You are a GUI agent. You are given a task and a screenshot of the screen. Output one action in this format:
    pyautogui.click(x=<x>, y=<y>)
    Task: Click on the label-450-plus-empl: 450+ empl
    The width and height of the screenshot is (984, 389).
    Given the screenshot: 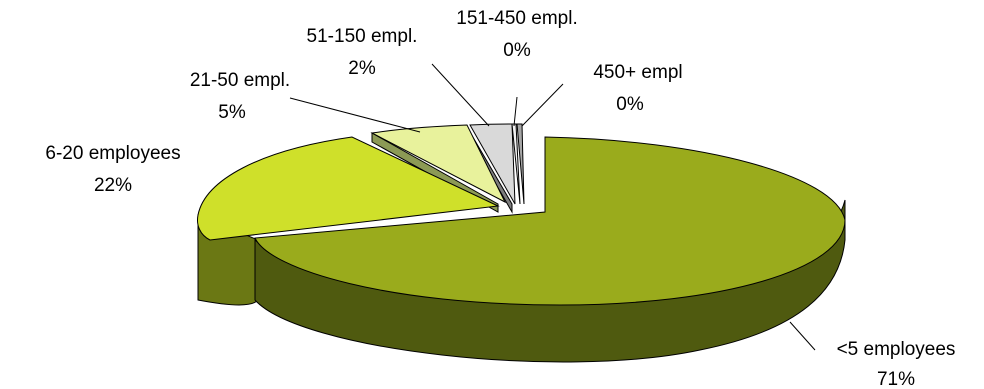 What is the action you would take?
    pyautogui.click(x=637, y=72)
    